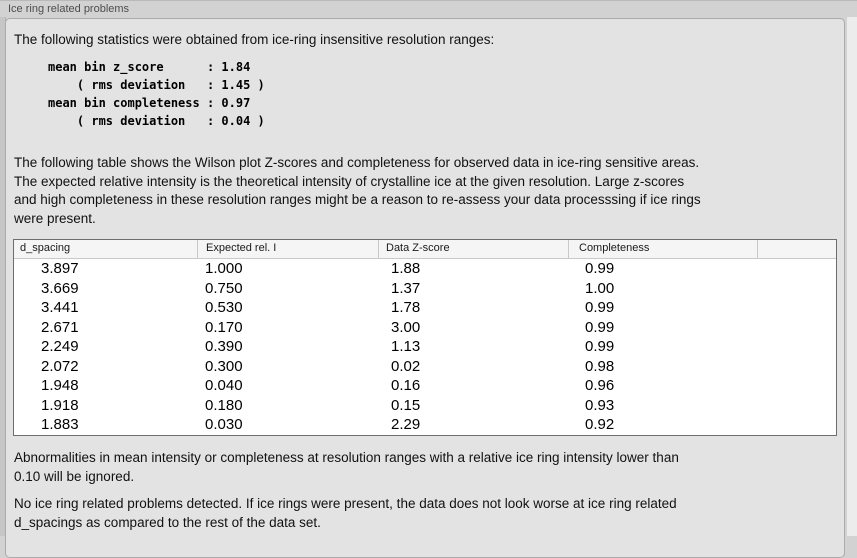  What do you see at coordinates (406, 424) in the screenshot?
I see `table-cell: 2.29` at bounding box center [406, 424].